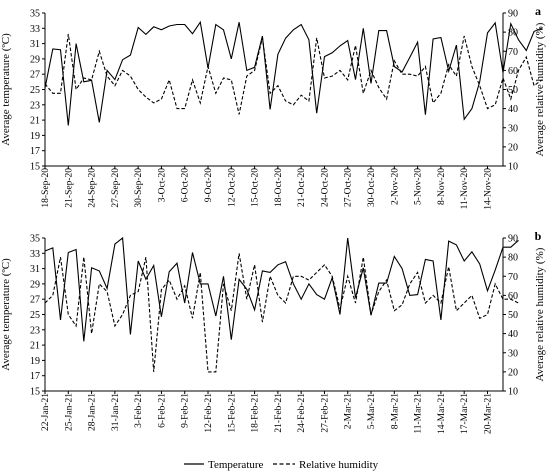  Describe the element at coordinates (139, 410) in the screenshot. I see `x-tick-label: 3-Feb-21` at that location.